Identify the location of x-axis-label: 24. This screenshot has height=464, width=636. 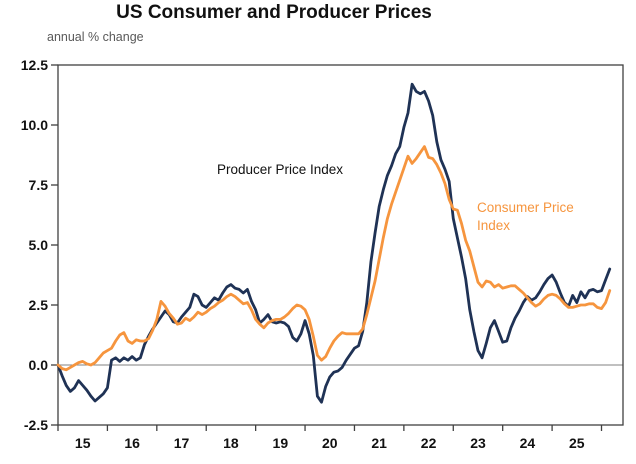
(528, 443).